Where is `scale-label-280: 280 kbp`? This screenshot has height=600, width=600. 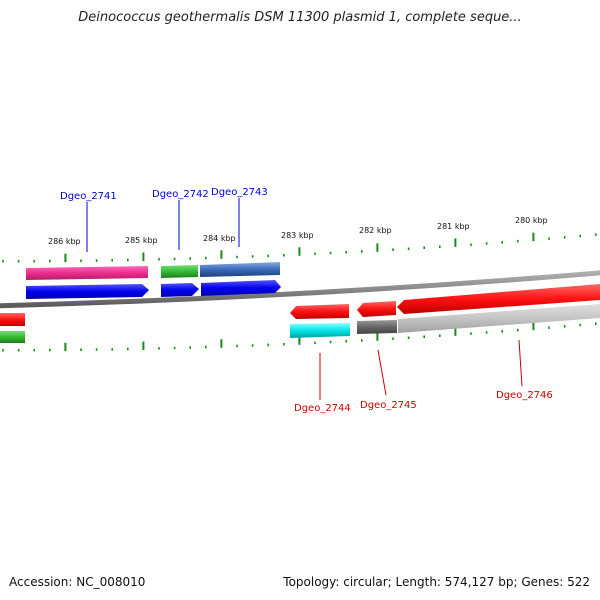 scale-label-280: 280 kbp is located at coordinates (531, 220).